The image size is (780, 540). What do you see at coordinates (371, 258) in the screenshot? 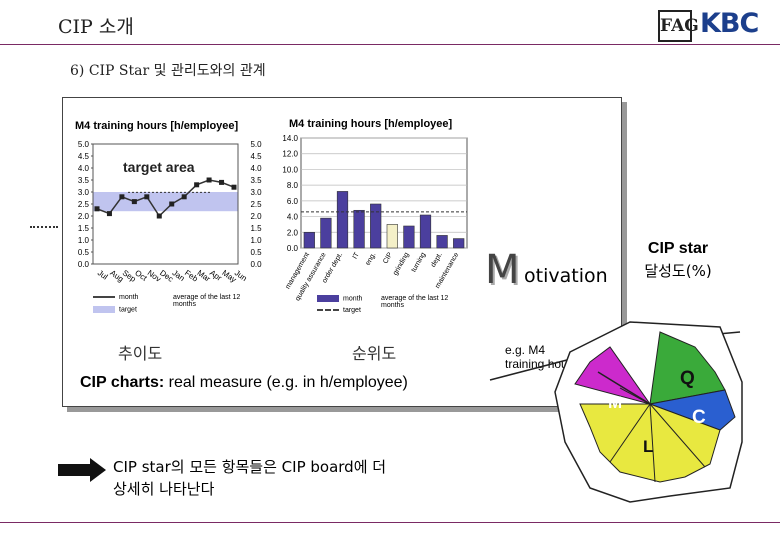
I see `department-tick-label: eng.` at bounding box center [371, 258].